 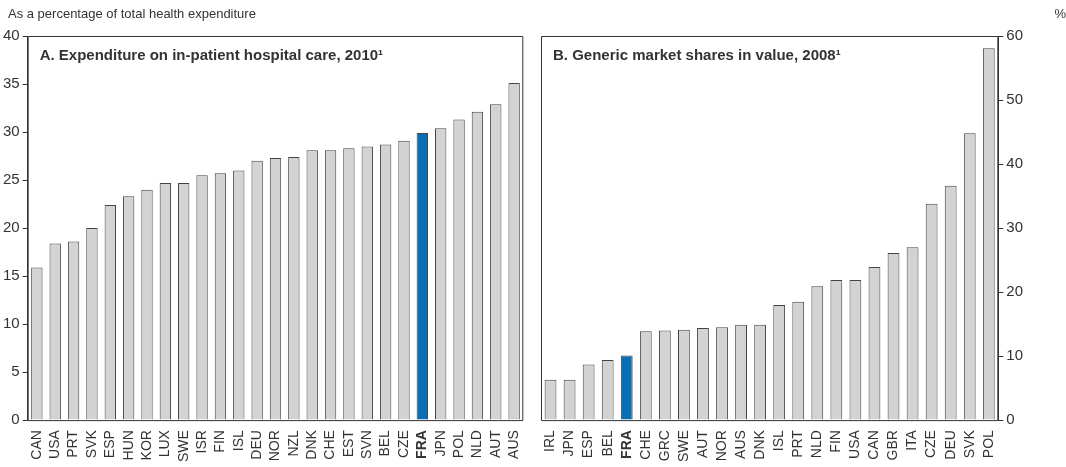 What do you see at coordinates (15, 419) in the screenshot?
I see `y-tick-label: 0` at bounding box center [15, 419].